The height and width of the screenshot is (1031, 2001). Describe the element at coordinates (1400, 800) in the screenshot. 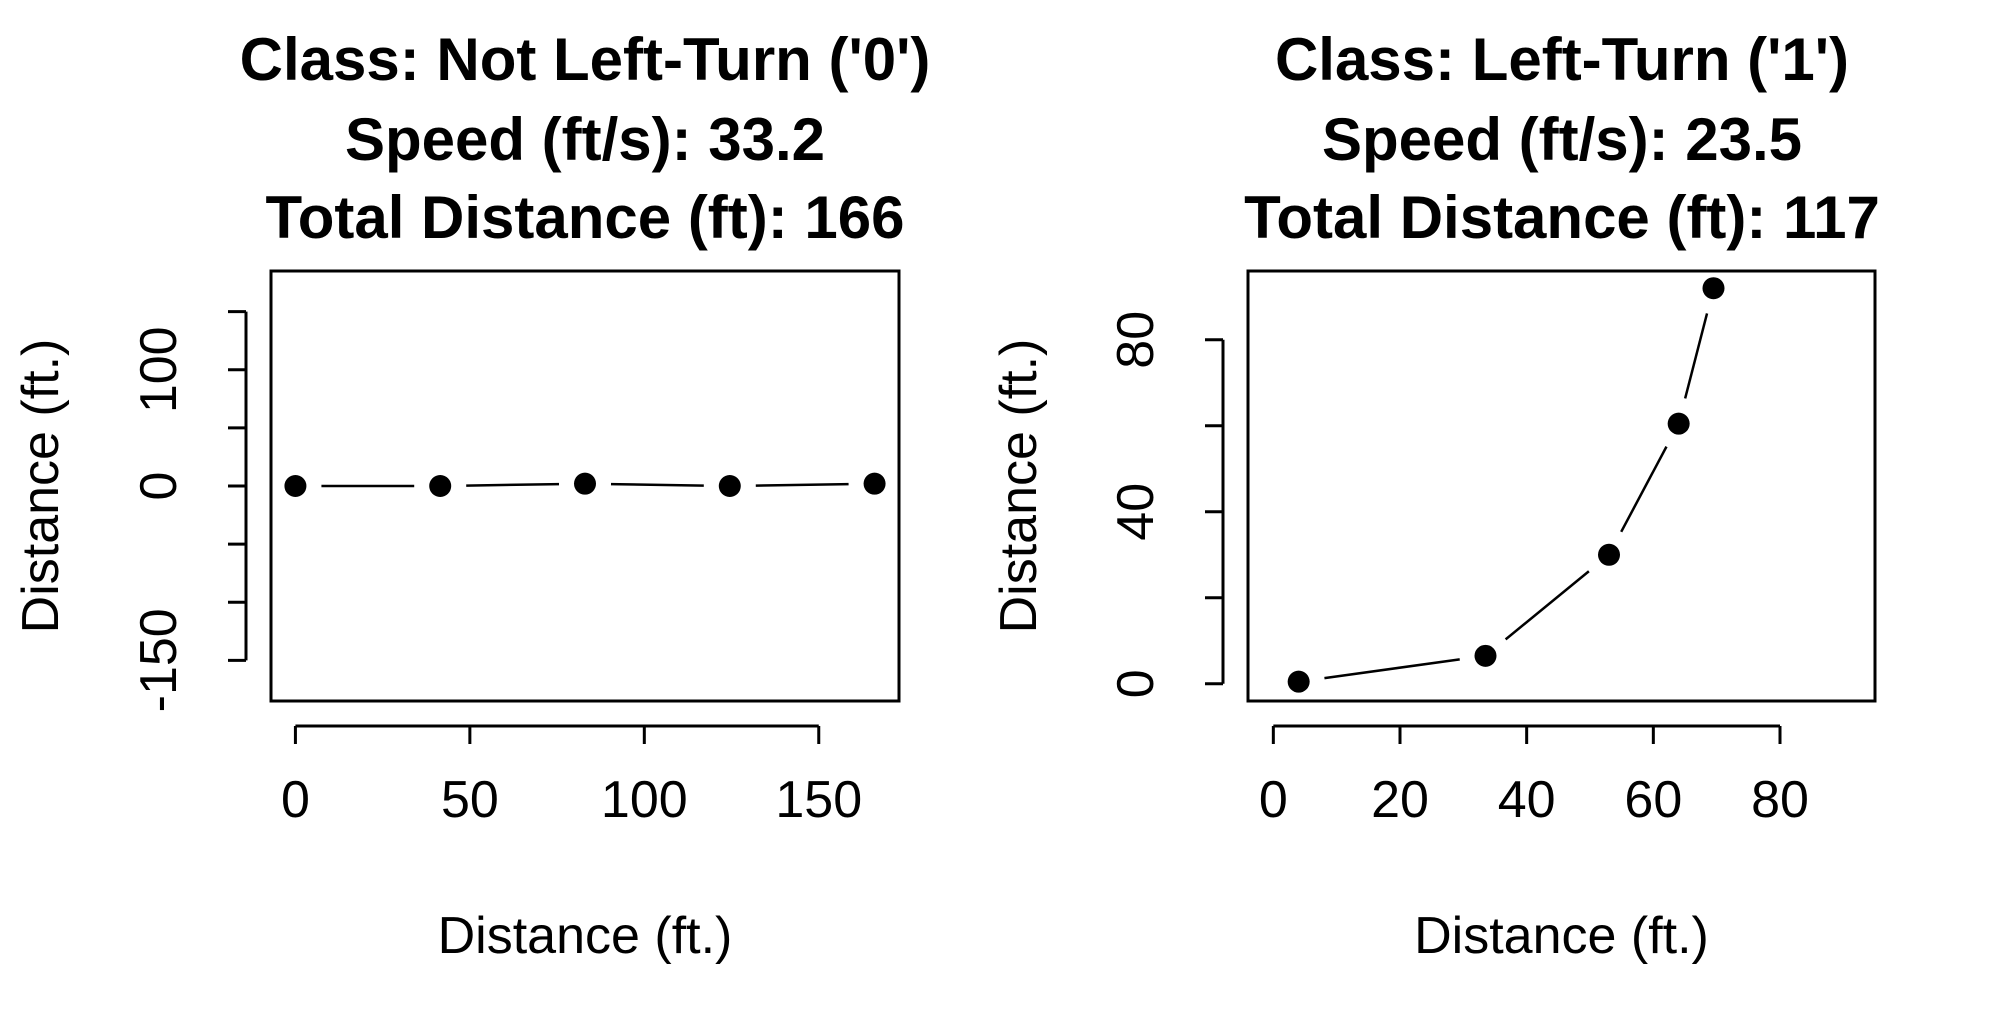

I see `x-tick-label: 20` at that location.